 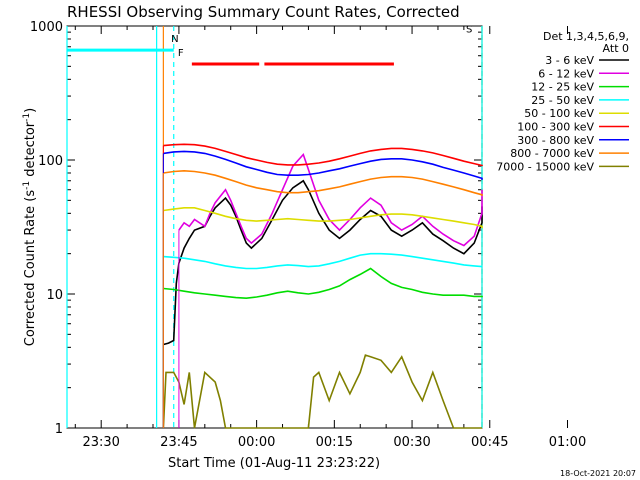 I want to click on state-bars: NF S, so click(x=269, y=45).